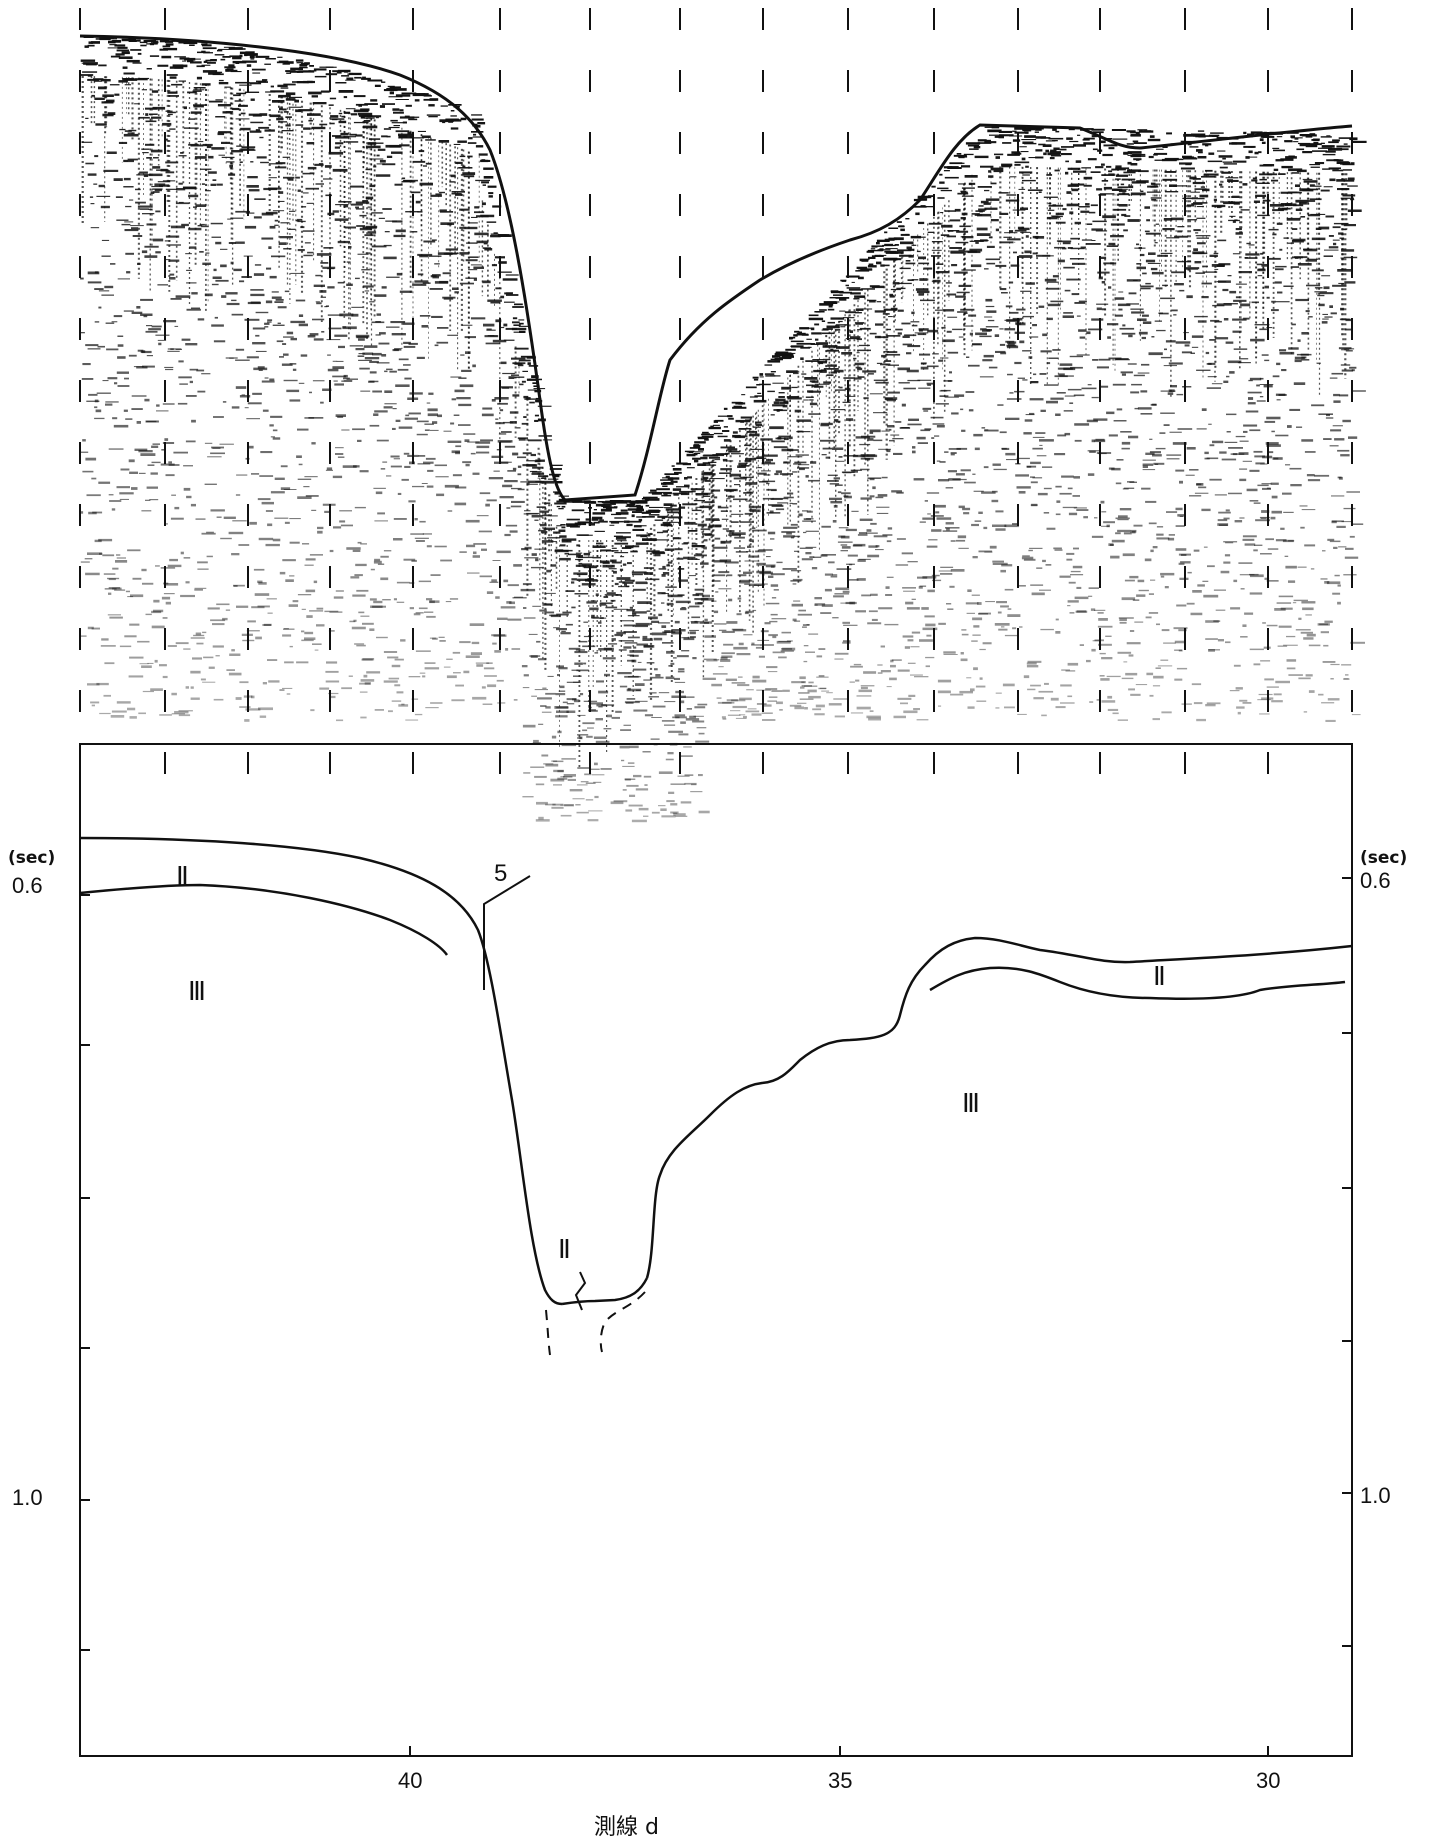 The height and width of the screenshot is (1840, 1429). I want to click on unit2-base-left, so click(264, 919).